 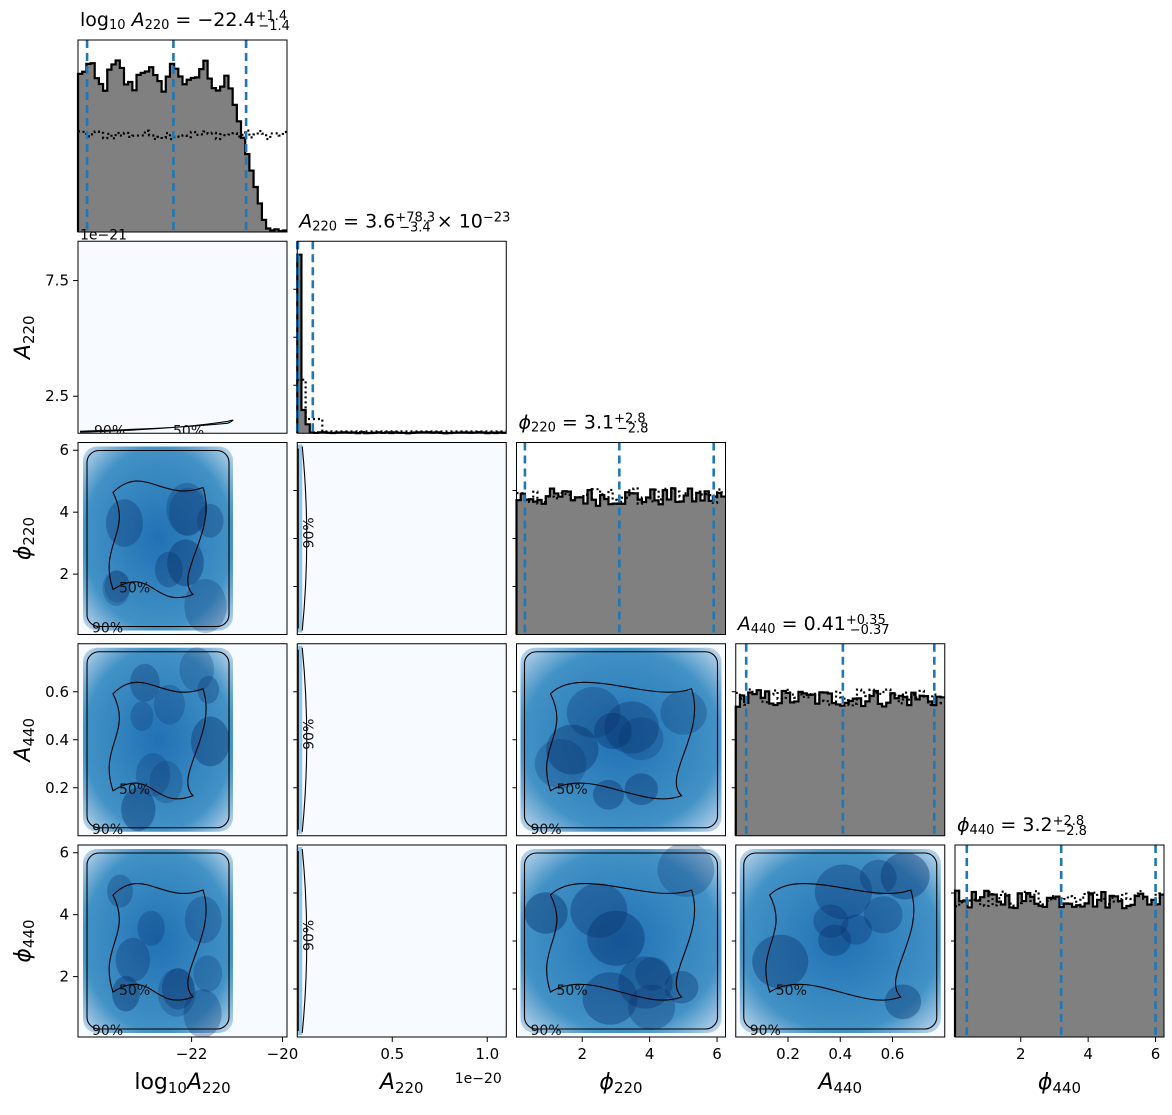 What do you see at coordinates (1088, 1054) in the screenshot?
I see `x-tick-label: 4` at bounding box center [1088, 1054].